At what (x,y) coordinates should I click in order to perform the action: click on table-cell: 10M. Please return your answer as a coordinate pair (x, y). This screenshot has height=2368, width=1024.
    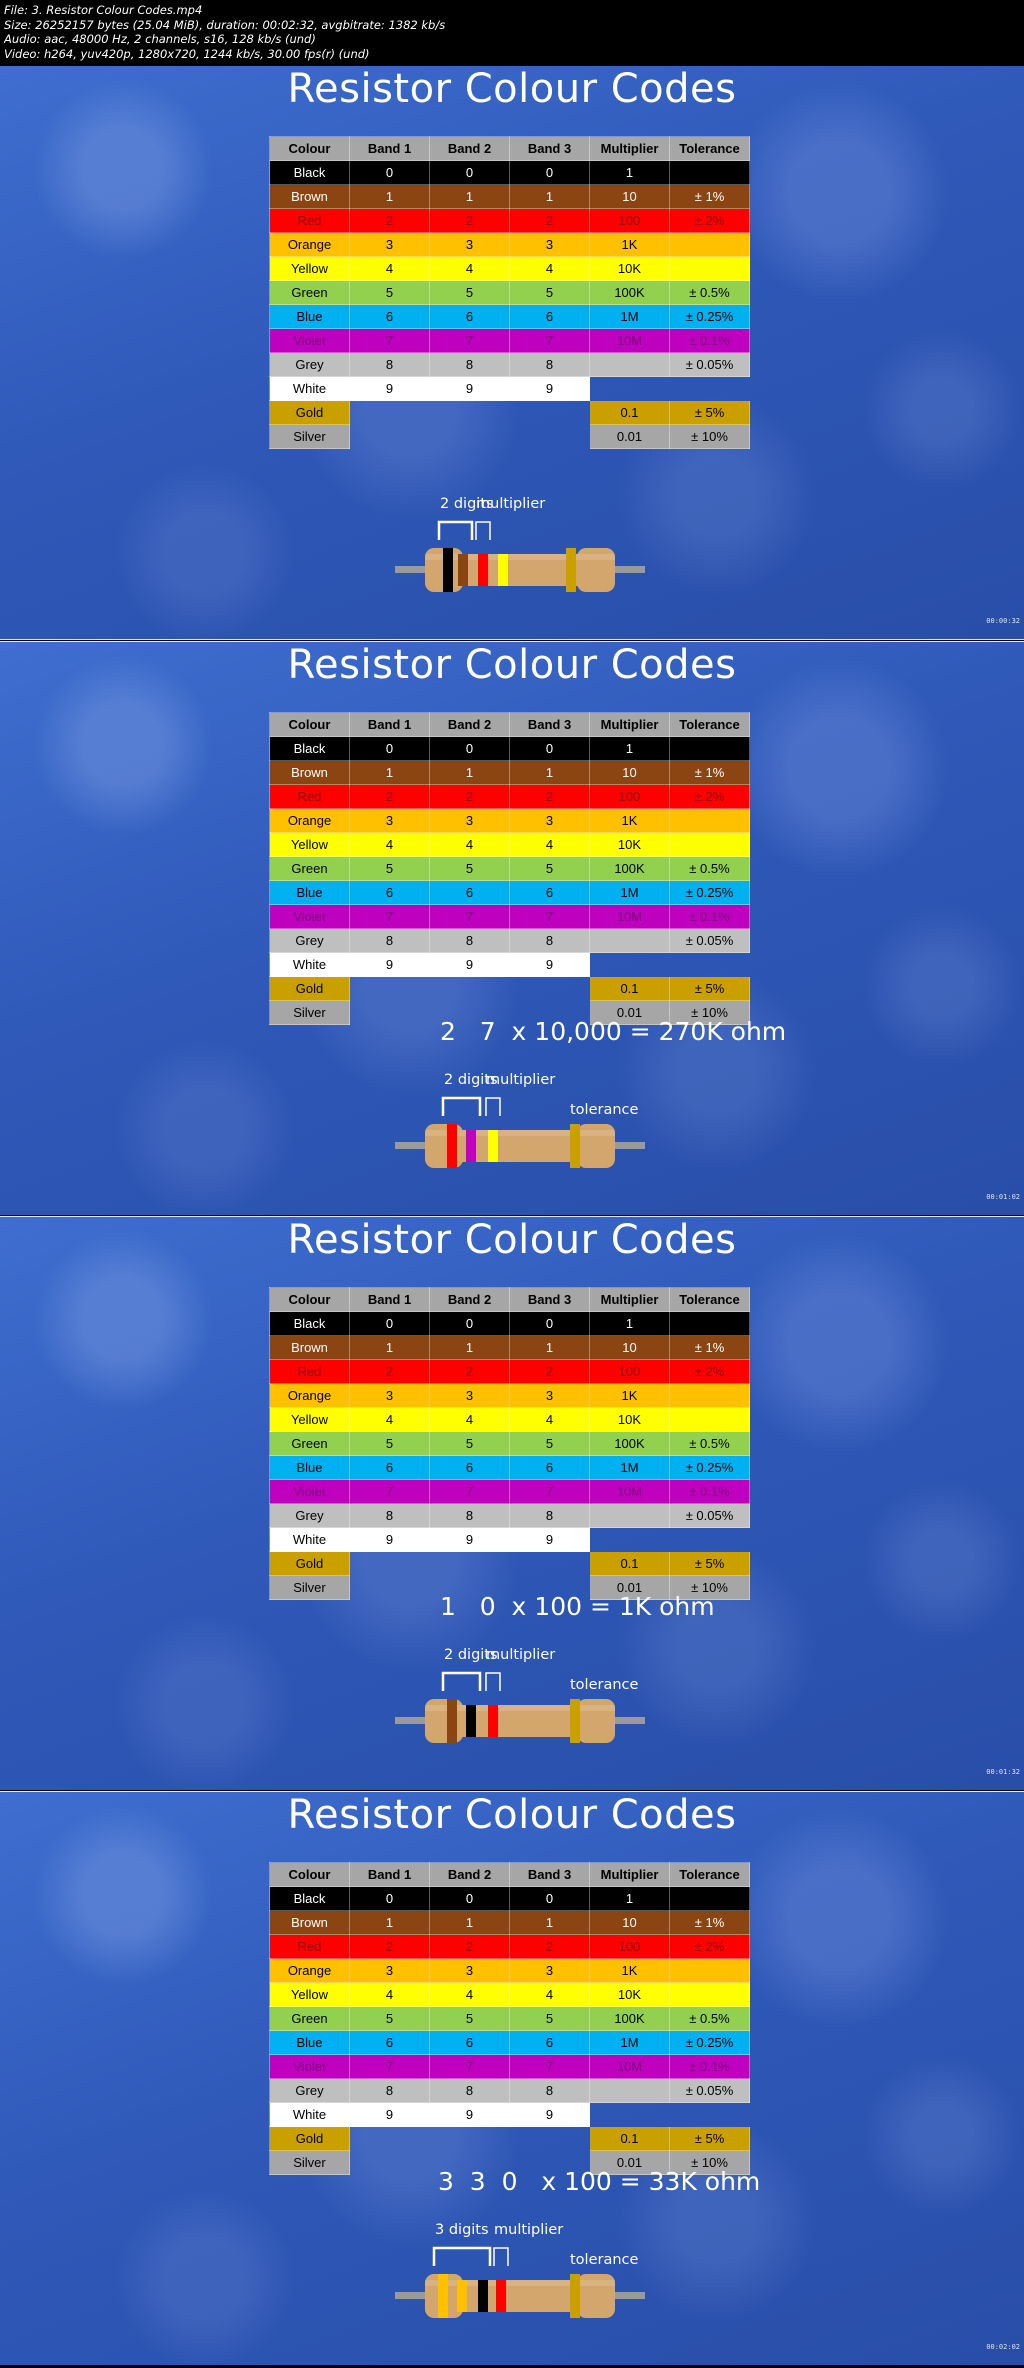
    Looking at the image, I should click on (629, 916).